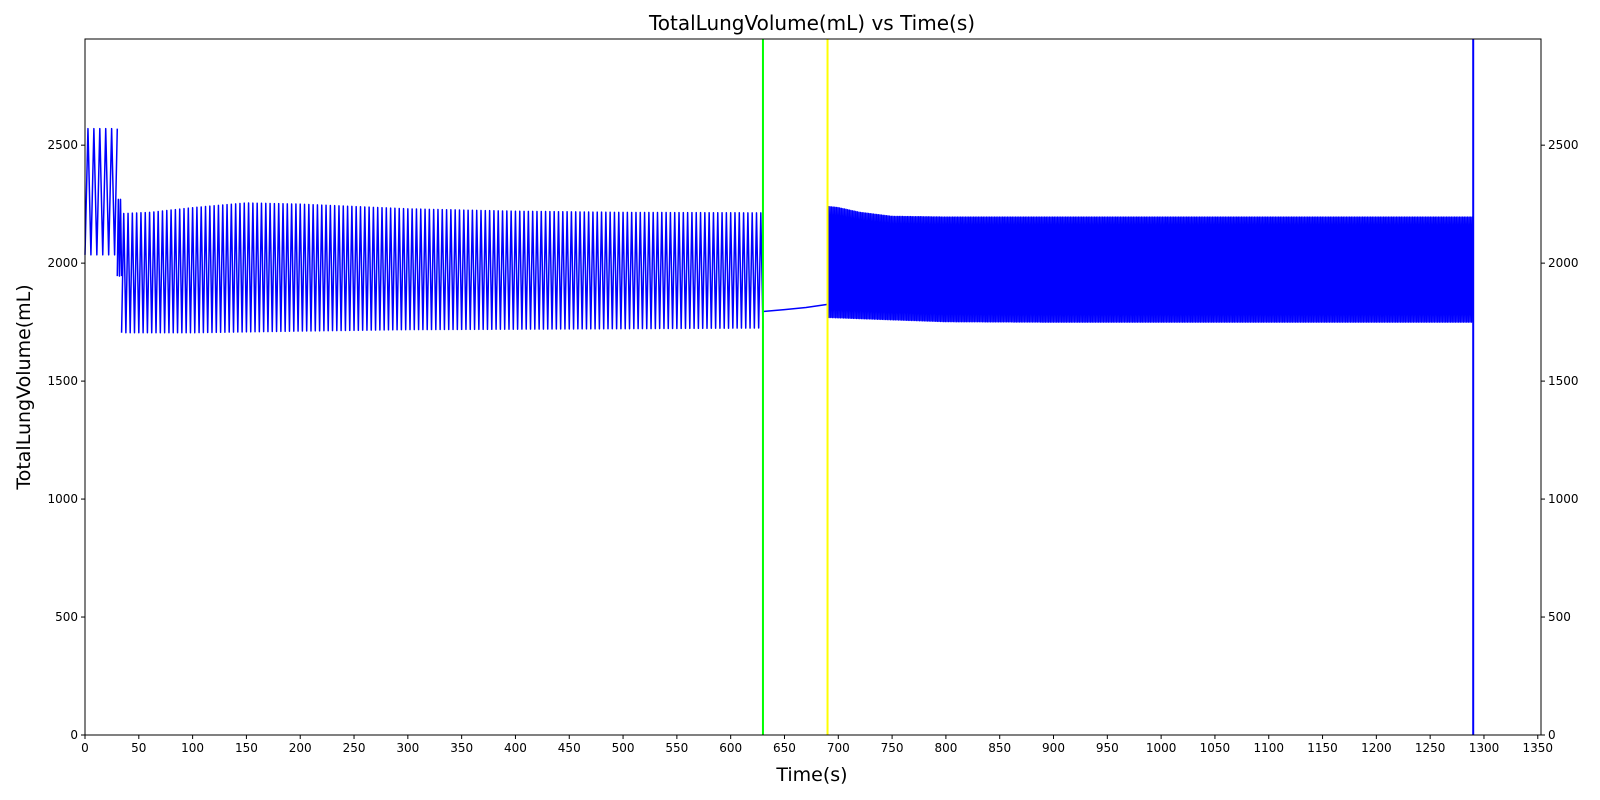 This screenshot has height=800, width=1600. What do you see at coordinates (892, 748) in the screenshot?
I see `x-tick-label: 750` at bounding box center [892, 748].